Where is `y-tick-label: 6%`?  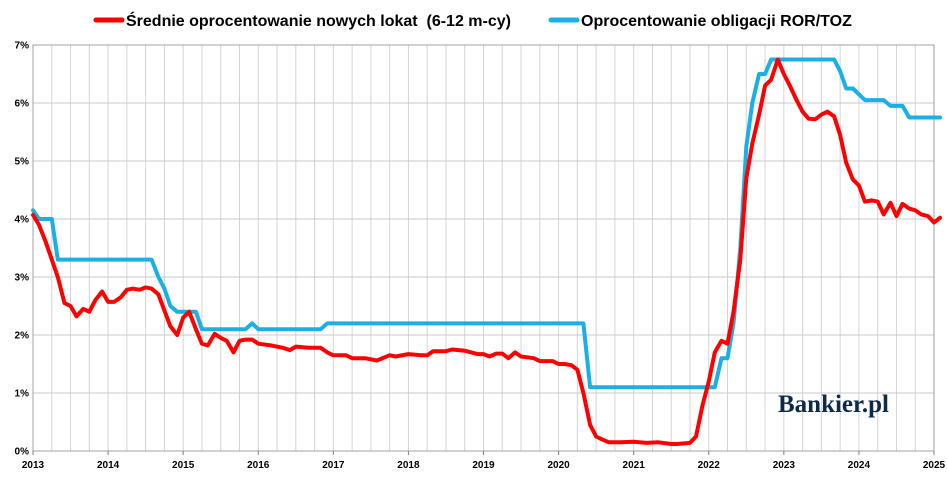
y-tick-label: 6% is located at coordinates (22, 104).